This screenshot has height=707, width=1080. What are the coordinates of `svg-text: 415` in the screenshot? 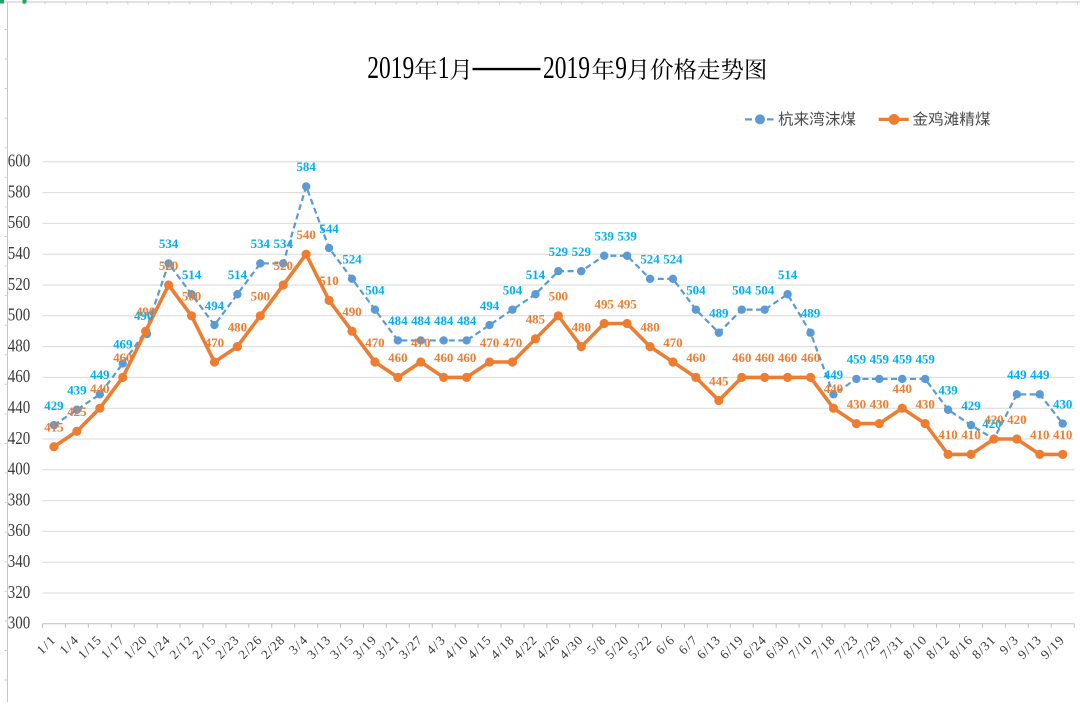 It's located at (53, 428).